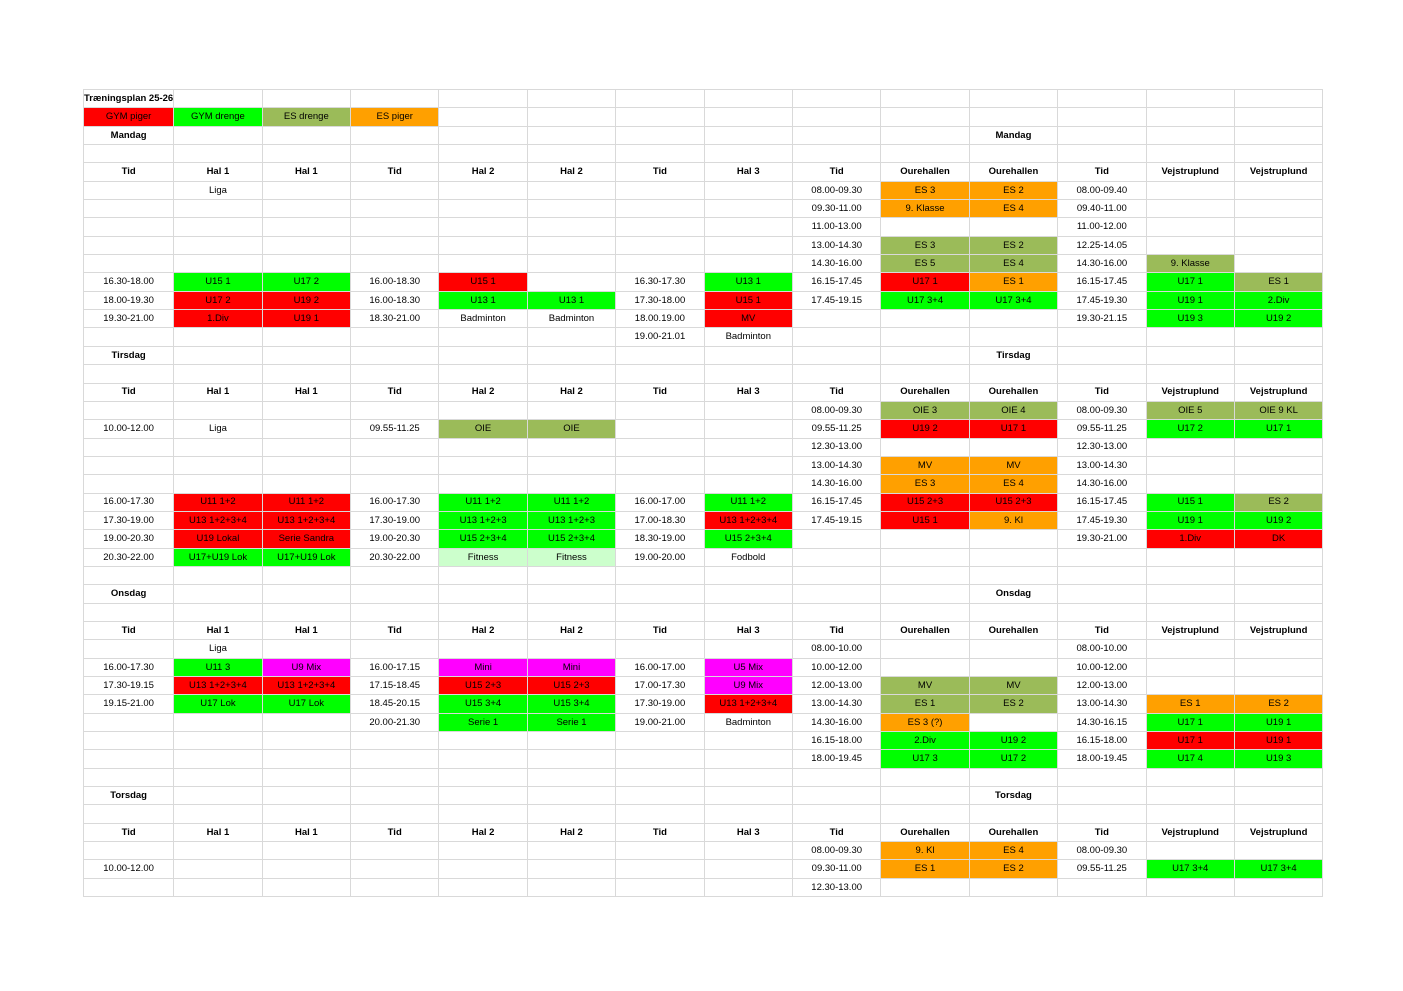 This screenshot has height=991, width=1403. What do you see at coordinates (395, 429) in the screenshot?
I see `sheet-cell: 09.55-11.25` at bounding box center [395, 429].